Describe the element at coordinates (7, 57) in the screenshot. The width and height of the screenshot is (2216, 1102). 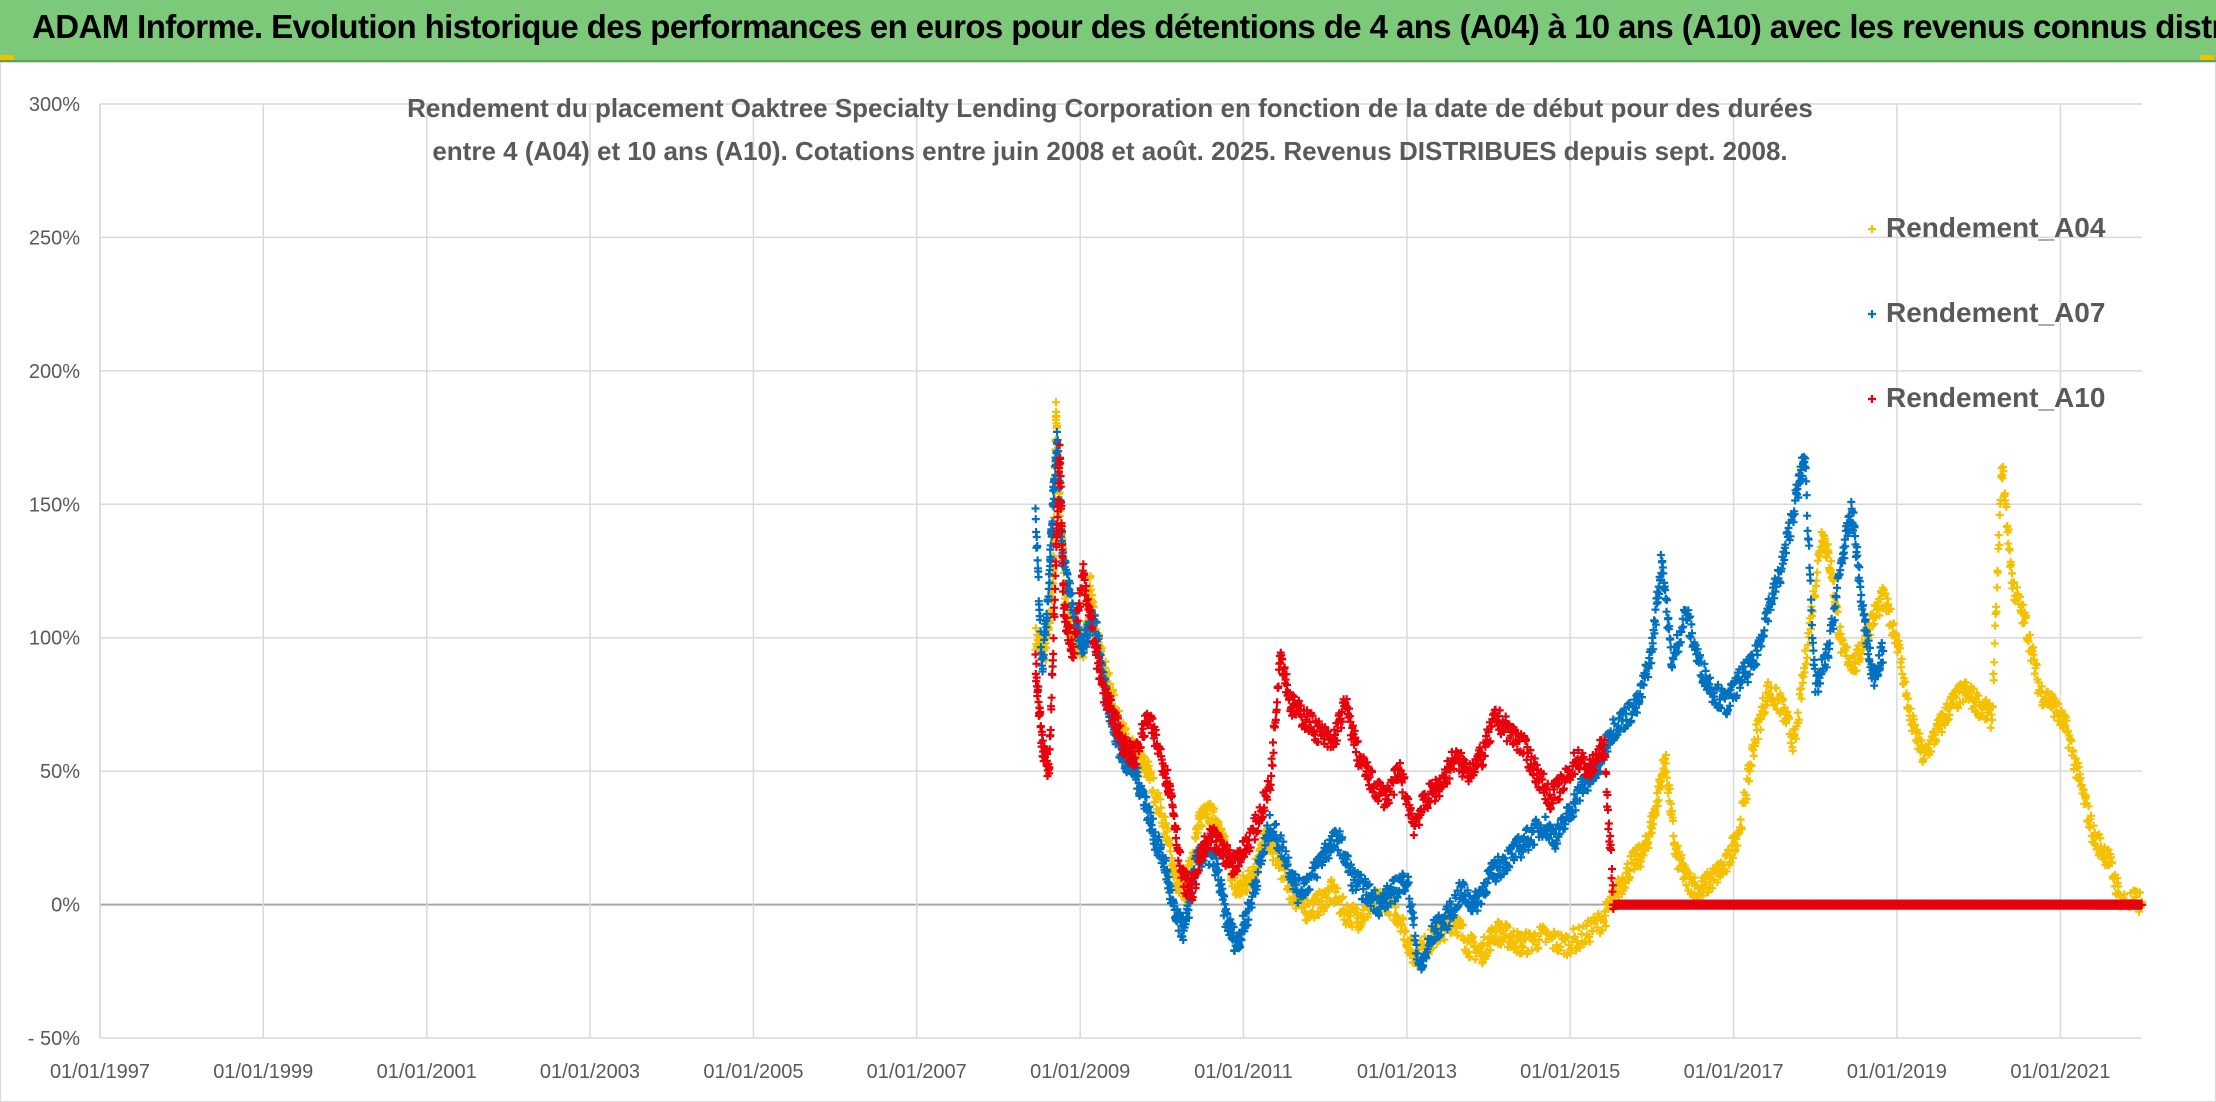
I see `corner-mark-left` at that location.